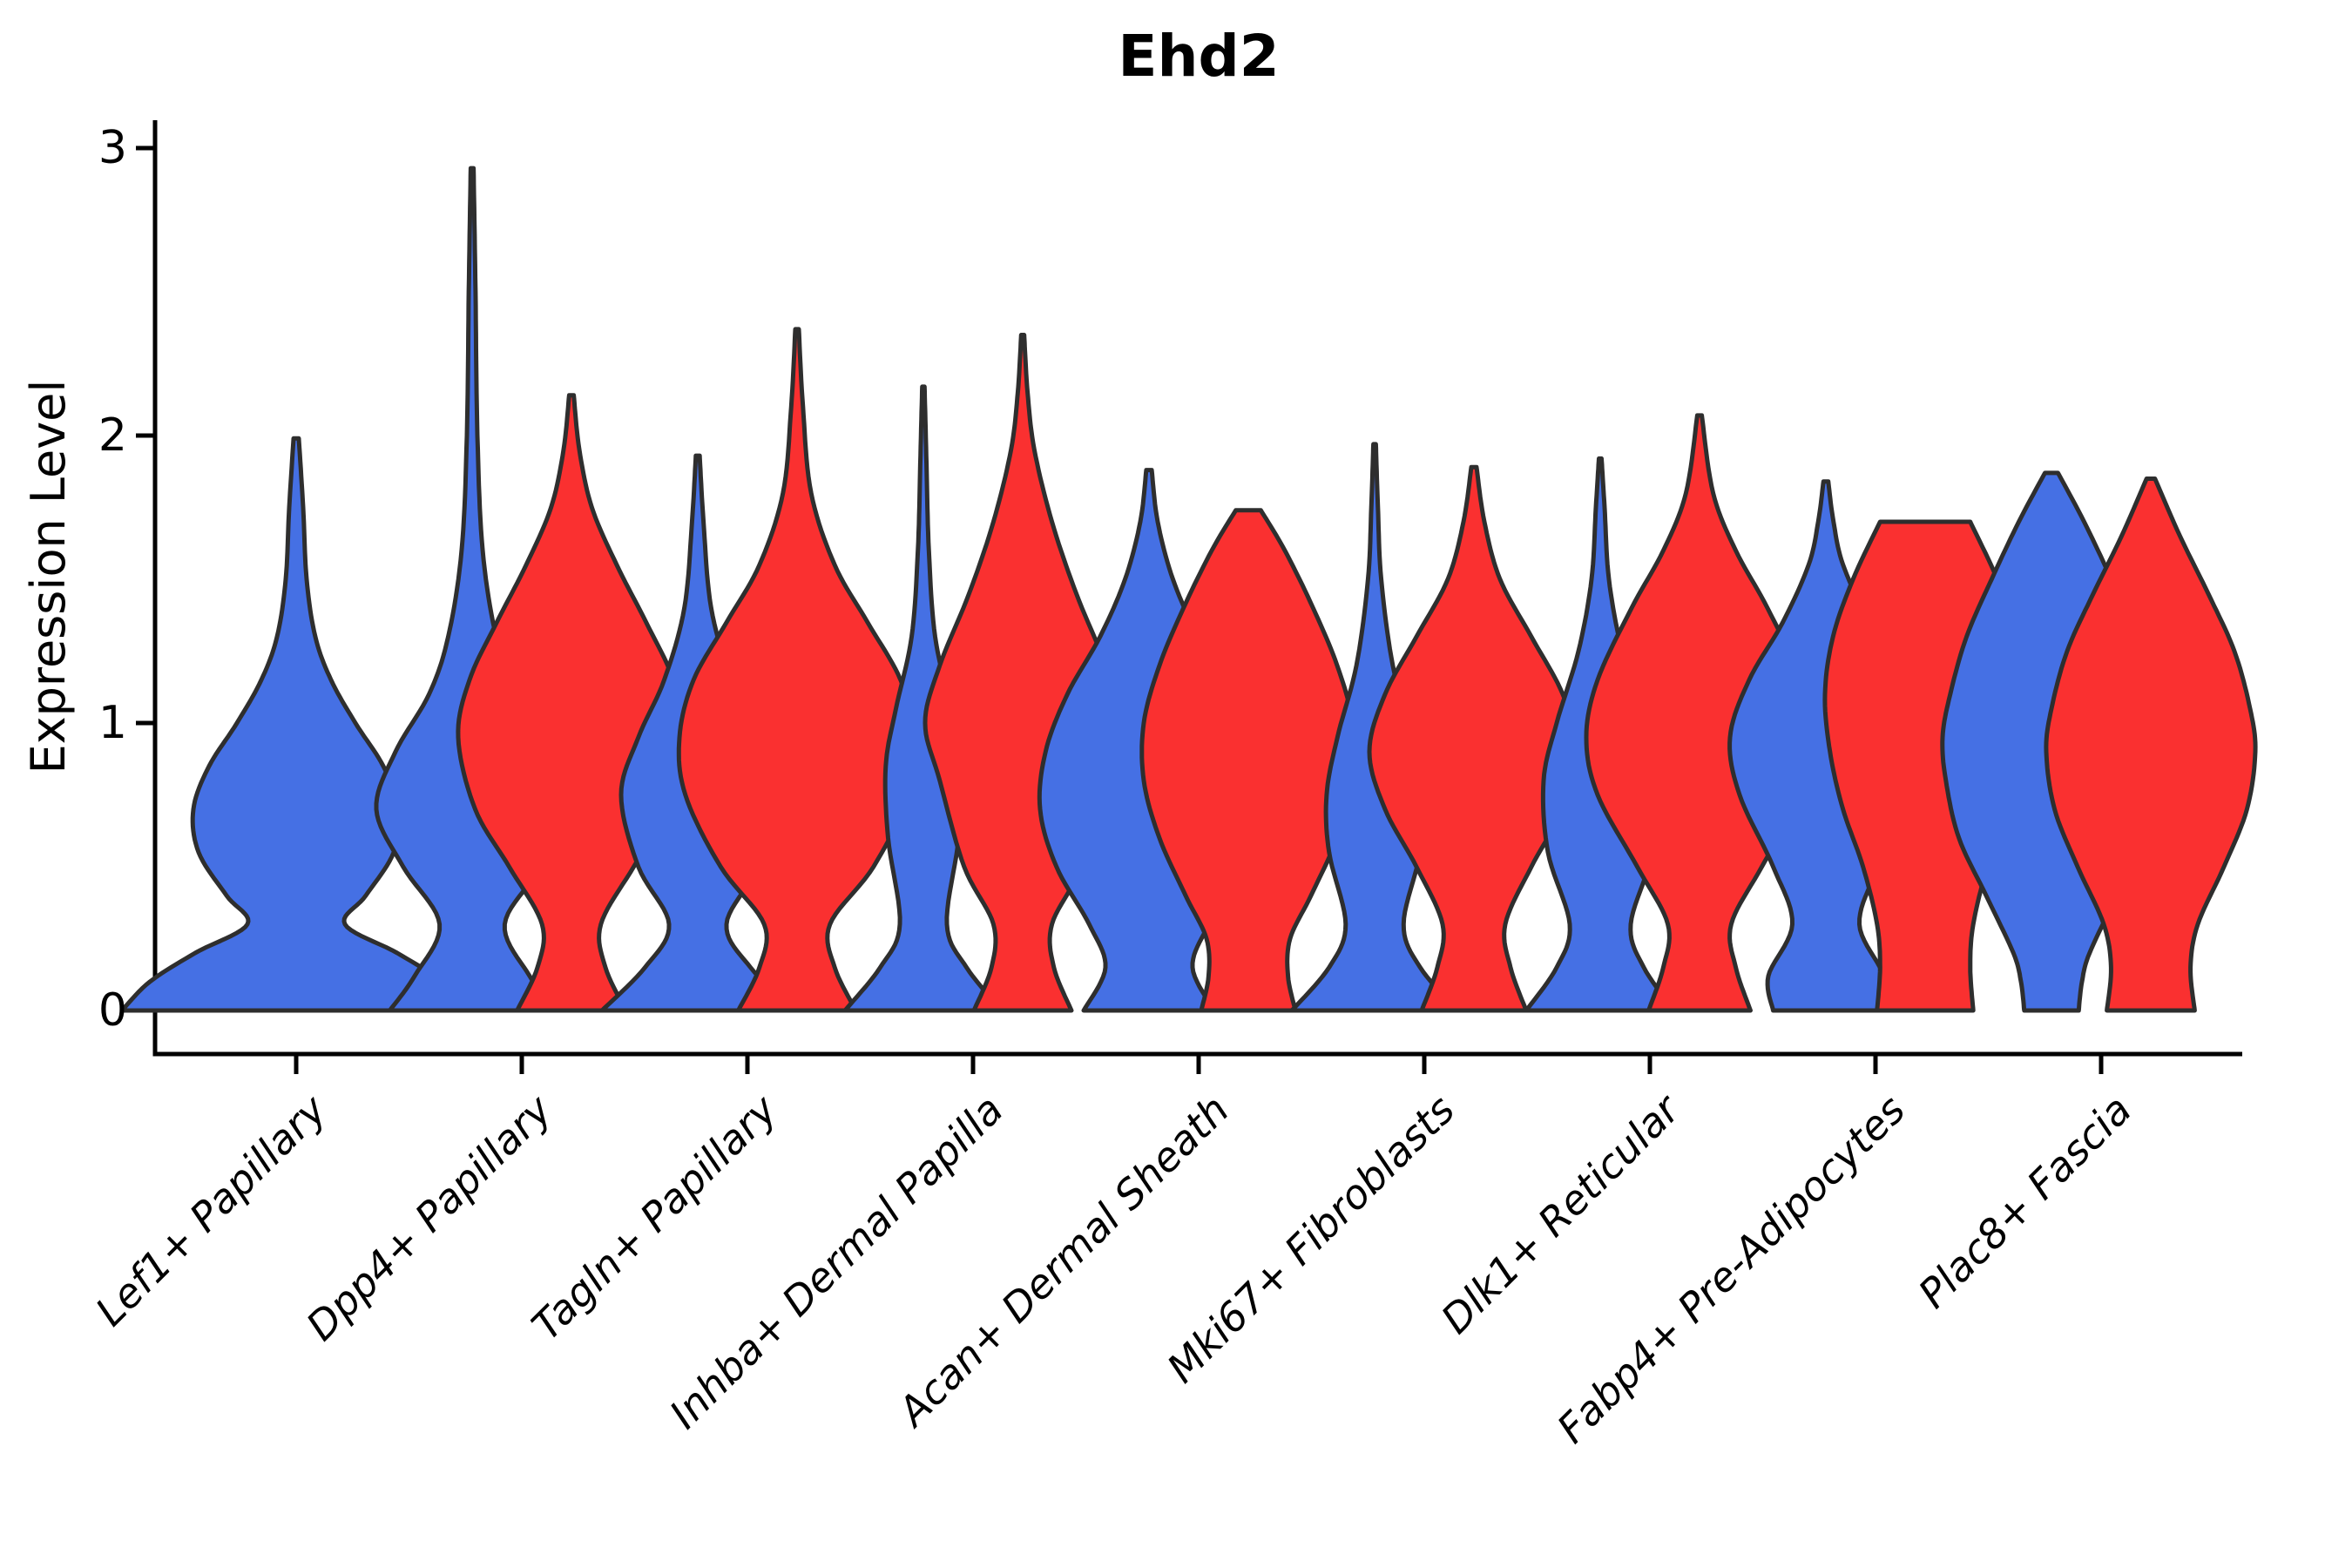 Image resolution: width=2352 pixels, height=1568 pixels. Describe the element at coordinates (1248, 761) in the screenshot. I see `violin-acan-dermal-sheath-red` at that location.